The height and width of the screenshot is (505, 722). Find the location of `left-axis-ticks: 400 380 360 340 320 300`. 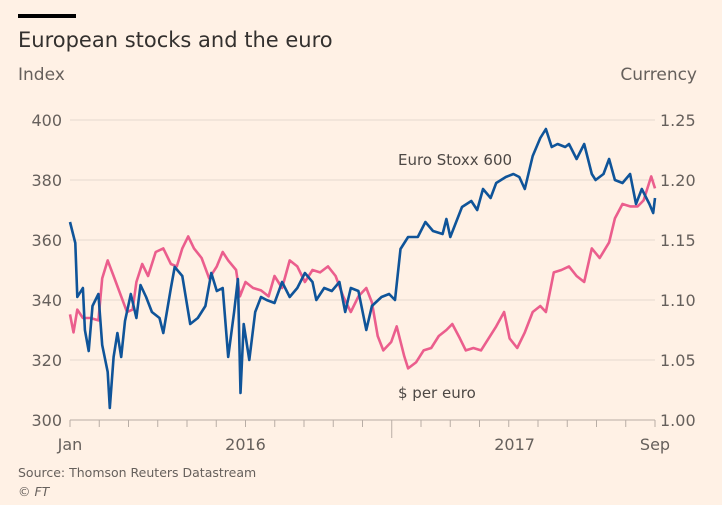

left-axis-ticks: 400 380 360 340 320 300 is located at coordinates (46, 270).